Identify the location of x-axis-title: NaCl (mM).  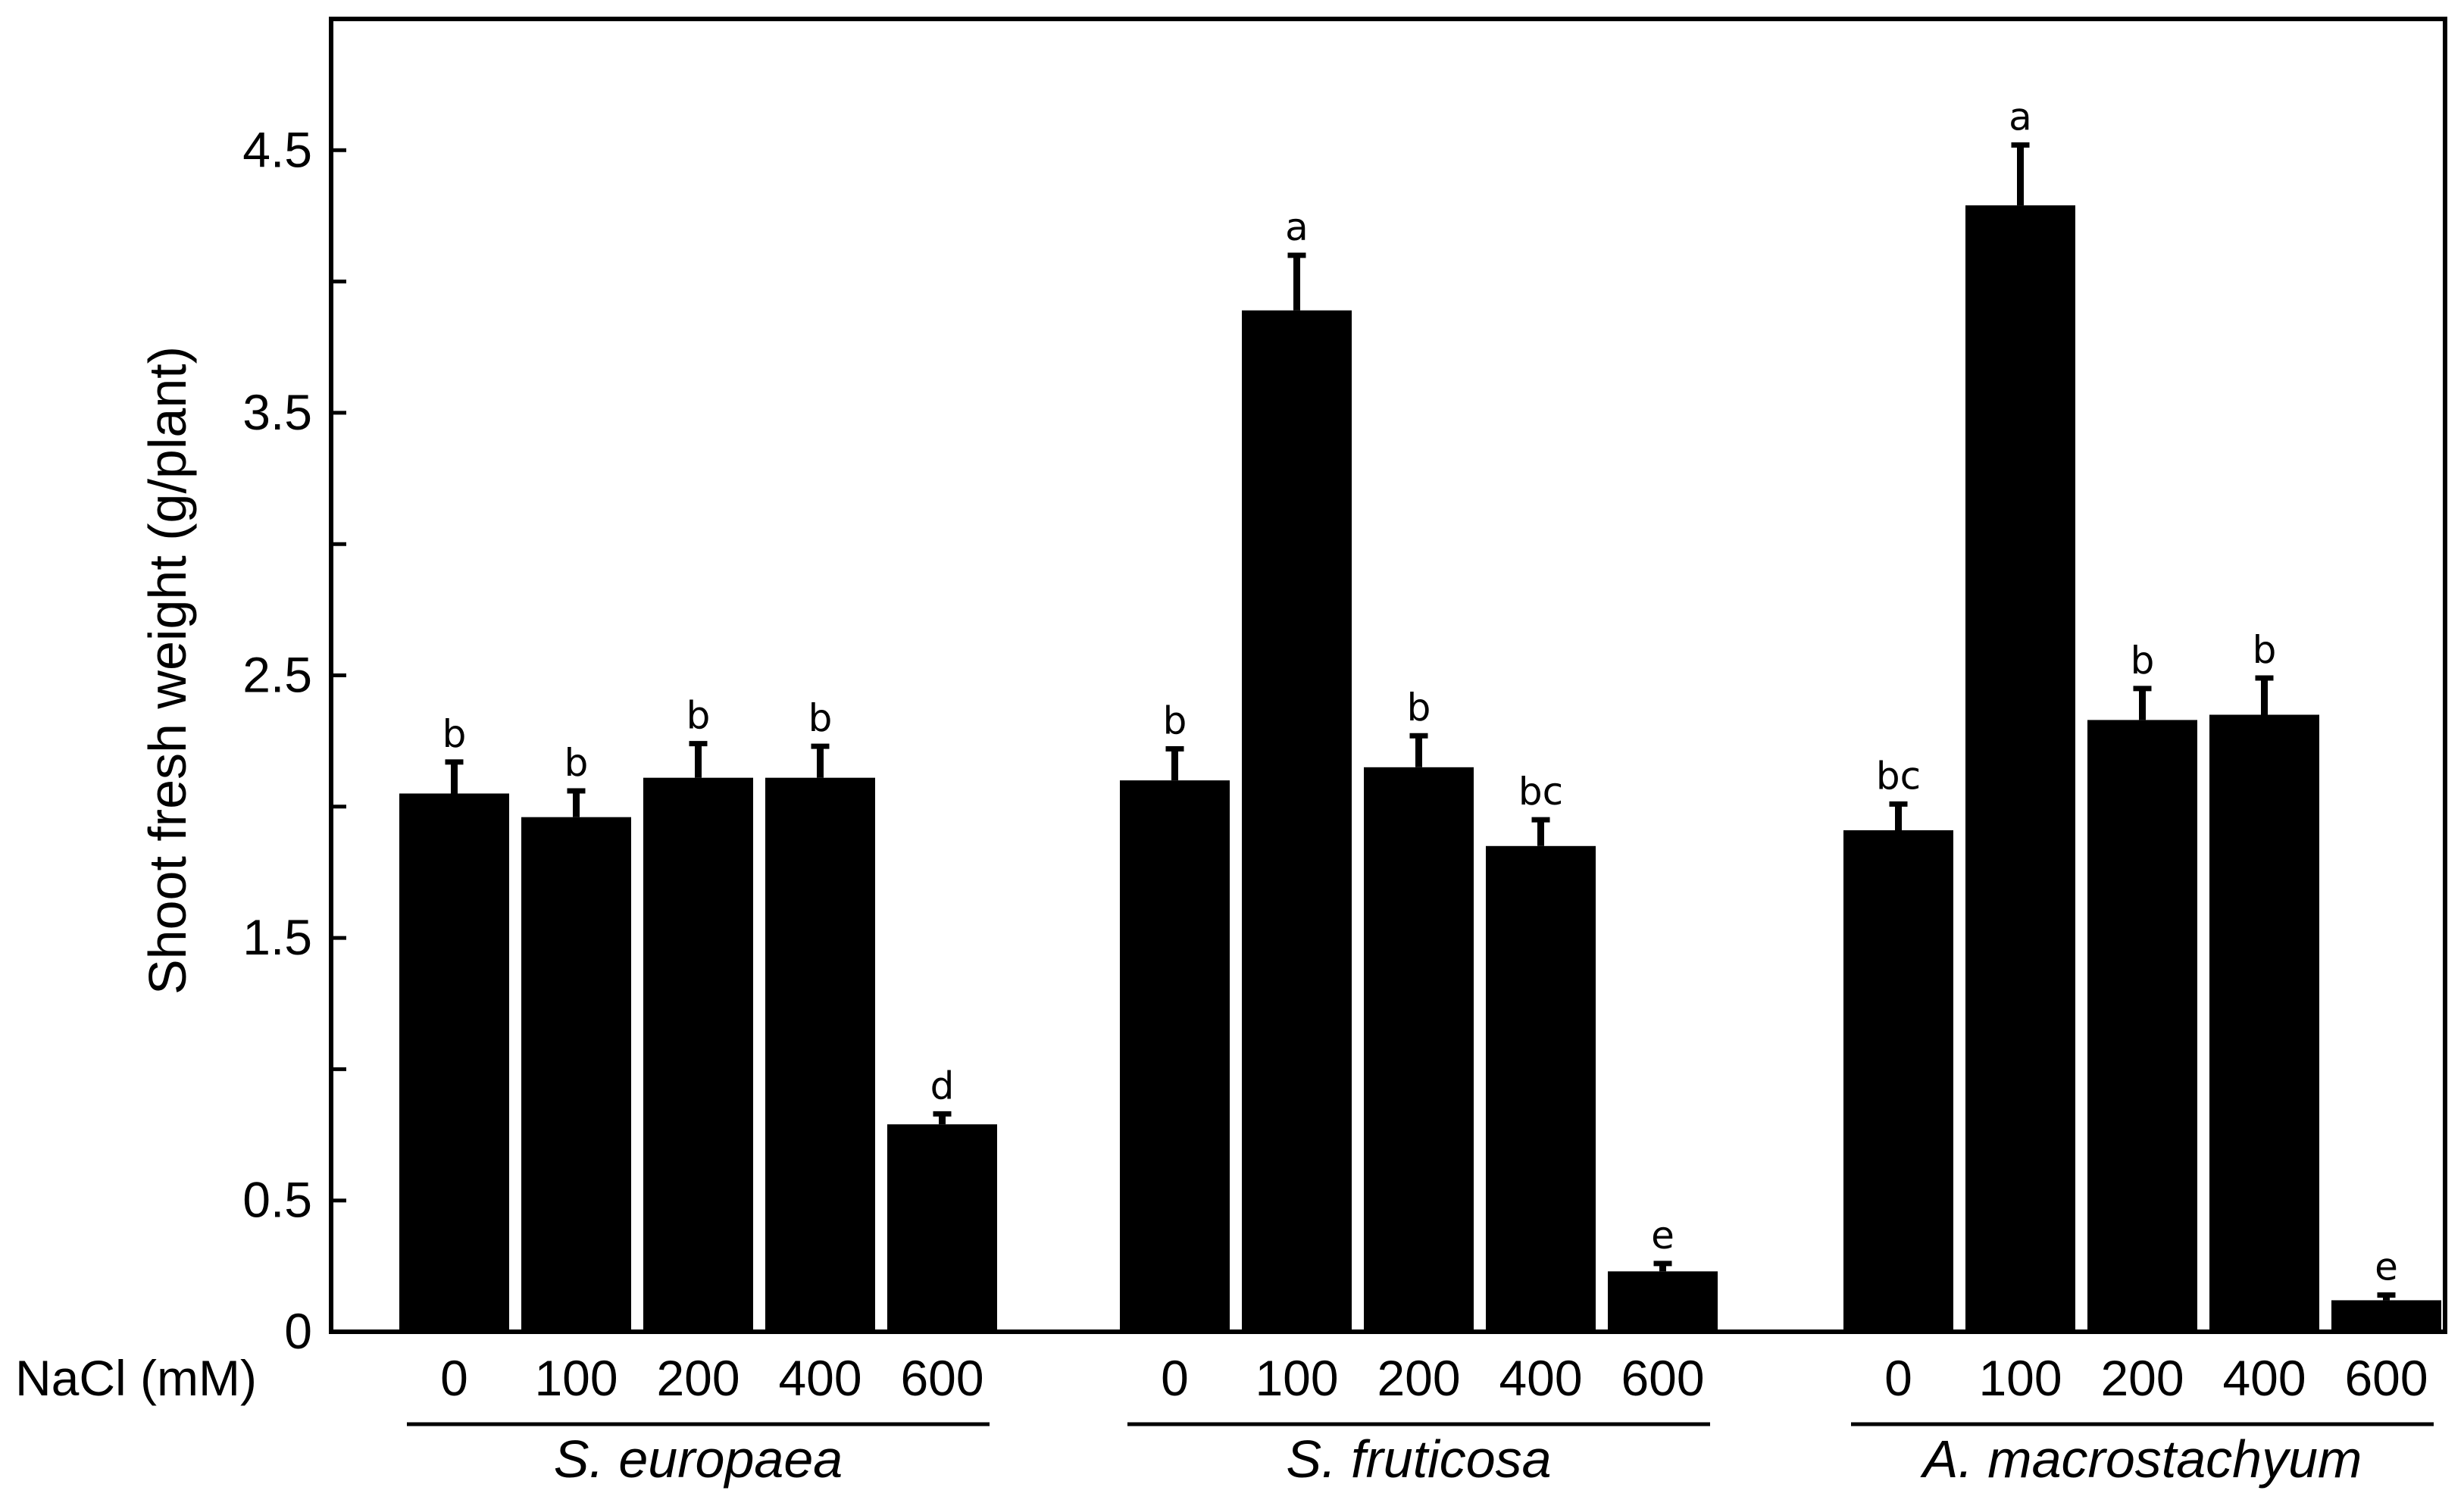
(136, 1378).